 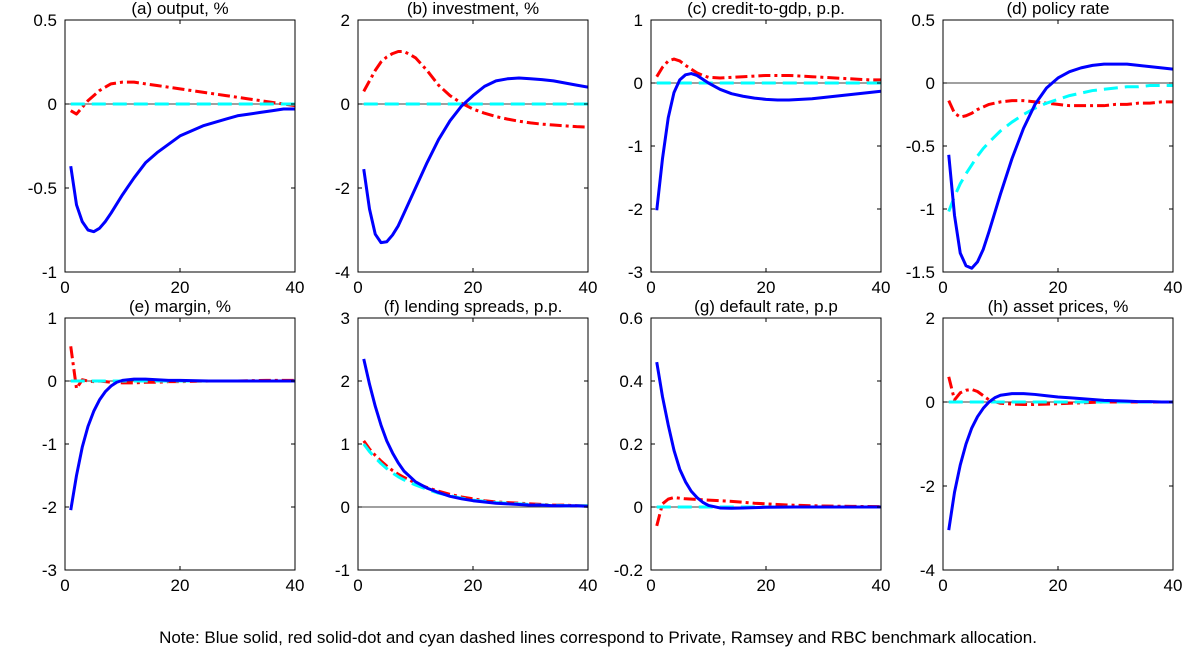 What do you see at coordinates (766, 9) in the screenshot?
I see `panel-title: (c) credit-to-gdp, p.p.` at bounding box center [766, 9].